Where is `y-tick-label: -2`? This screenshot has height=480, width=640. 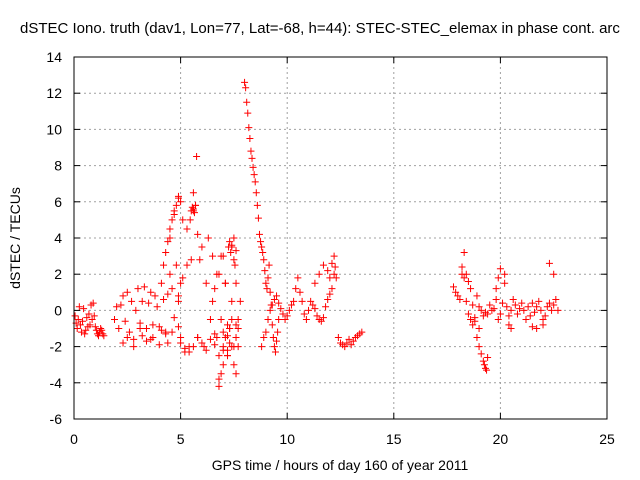
y-tick-label: -2 is located at coordinates (56, 347).